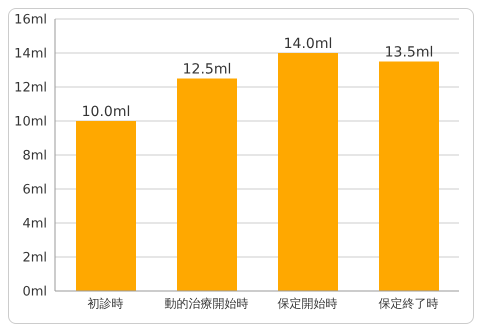 The image size is (480, 330). Describe the element at coordinates (34, 156) in the screenshot. I see `y-tick-label: 8ml` at that location.